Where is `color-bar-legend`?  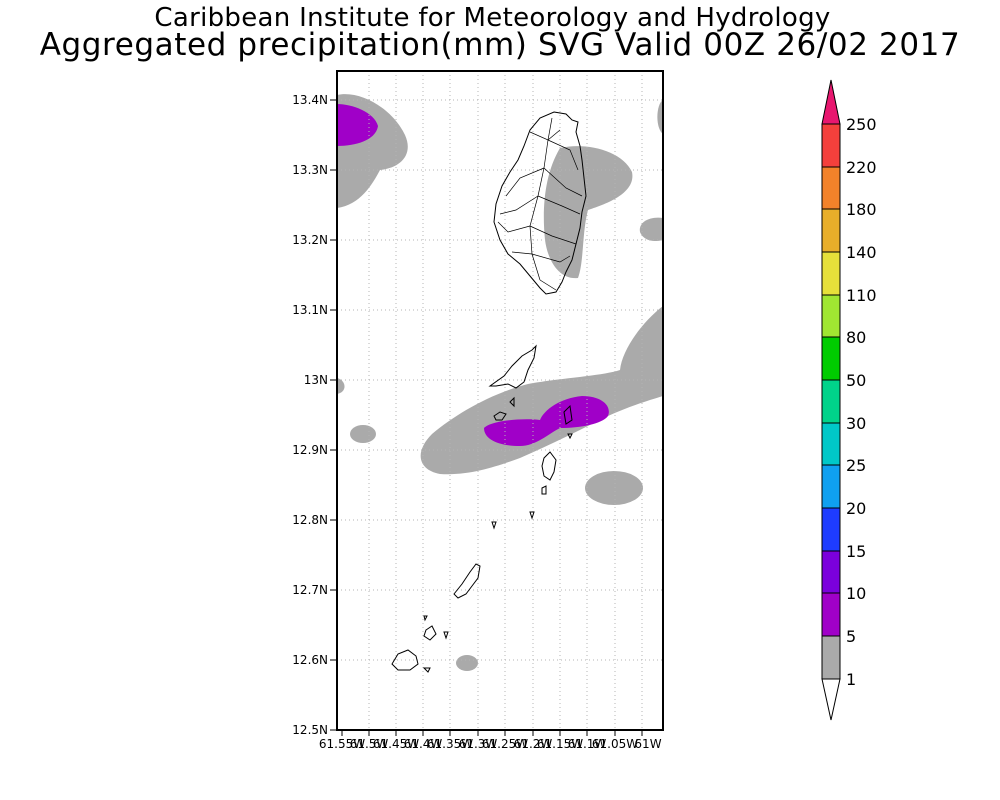
color-bar-legend is located at coordinates (831, 400).